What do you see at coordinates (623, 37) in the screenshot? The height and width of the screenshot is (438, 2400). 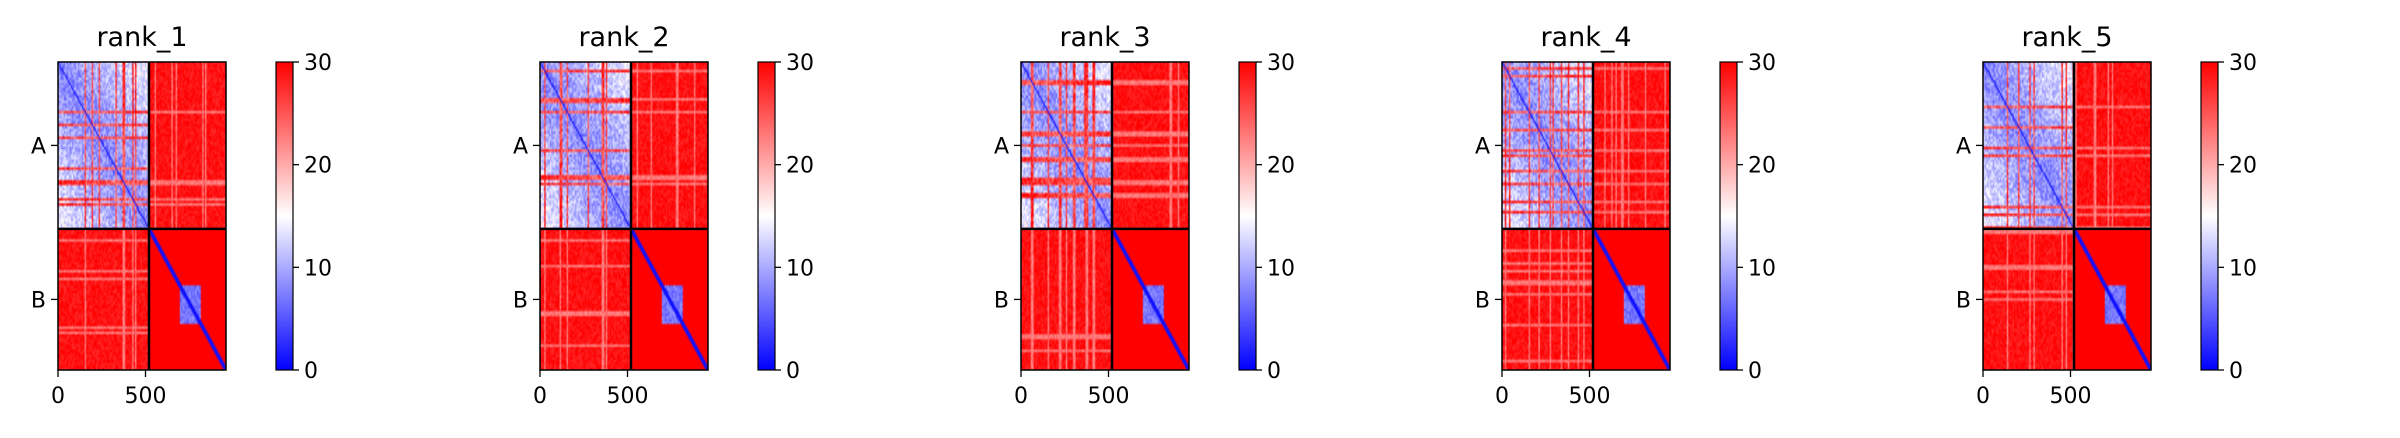 I see `panel-title: rank_2` at bounding box center [623, 37].